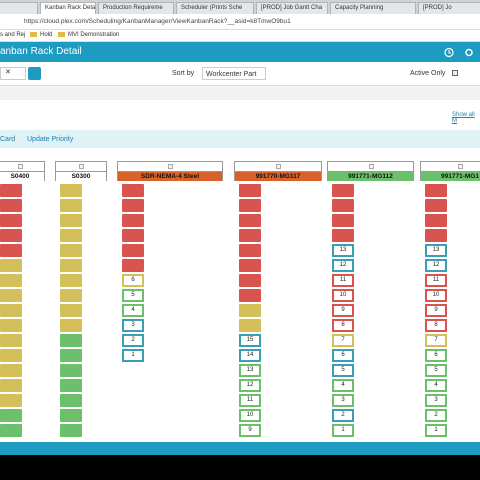 The width and height of the screenshot is (480, 480). I want to click on tab: ory, so click(19, 8).